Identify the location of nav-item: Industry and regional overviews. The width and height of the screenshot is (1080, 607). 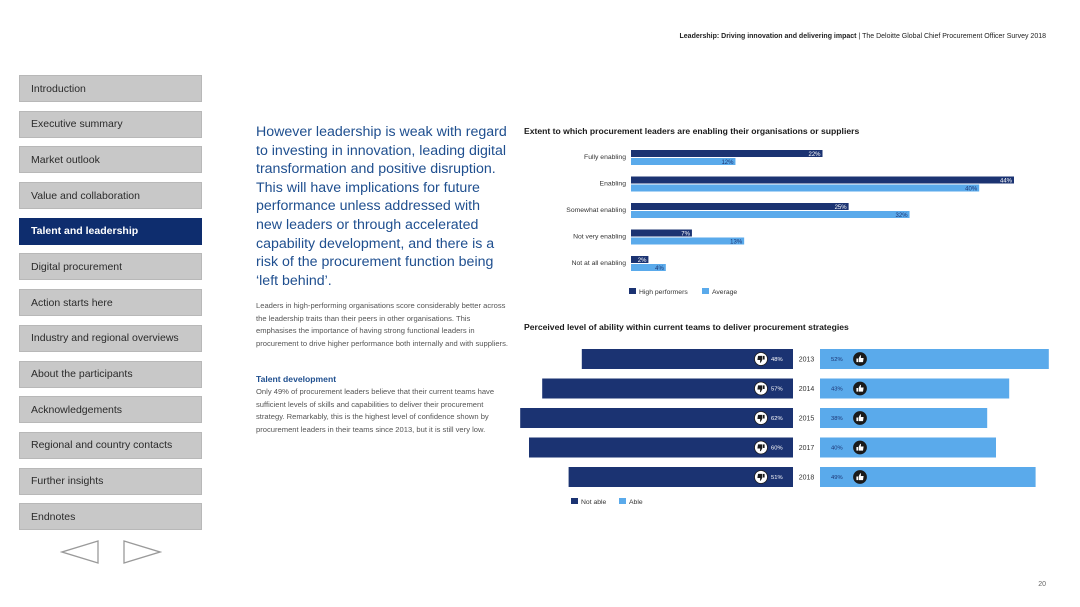
(110, 338).